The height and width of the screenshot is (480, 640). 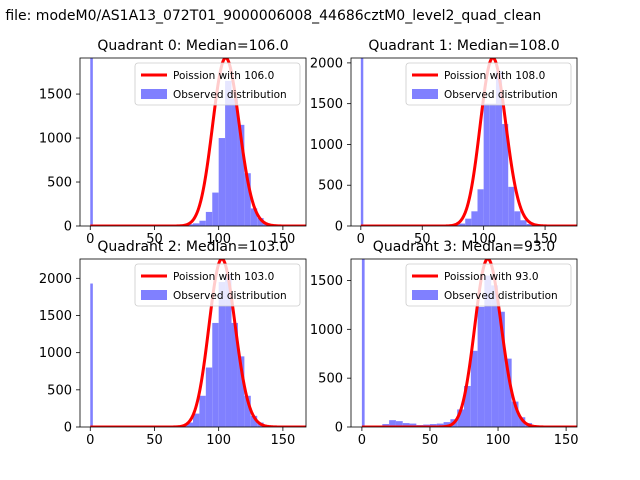 I want to click on quadrant-3-legend-label-0: Poission with 93.0, so click(x=491, y=277).